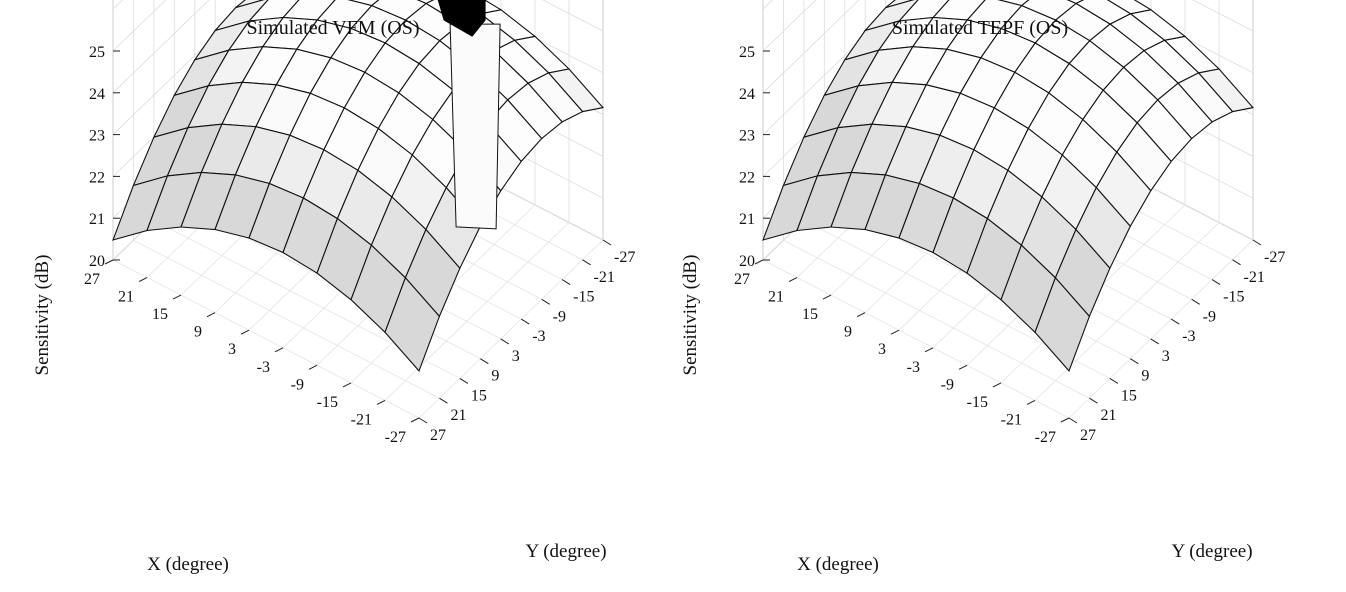  I want to click on x-tick-label: -21, so click(1011, 419).